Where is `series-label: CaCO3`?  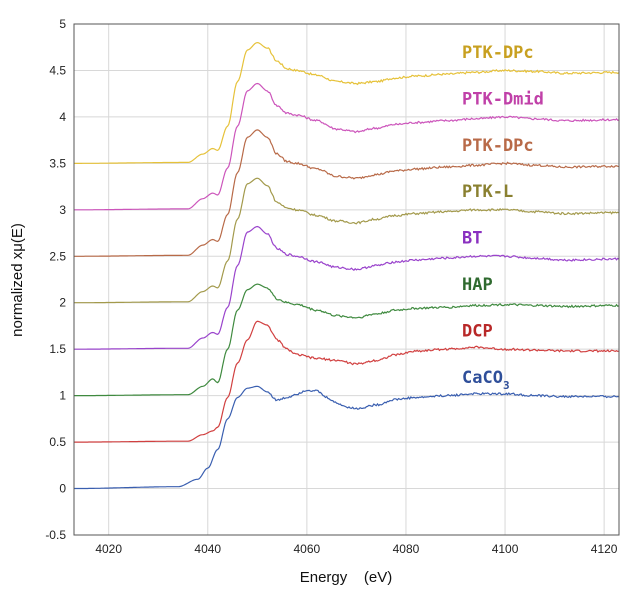 series-label: CaCO3 is located at coordinates (486, 380).